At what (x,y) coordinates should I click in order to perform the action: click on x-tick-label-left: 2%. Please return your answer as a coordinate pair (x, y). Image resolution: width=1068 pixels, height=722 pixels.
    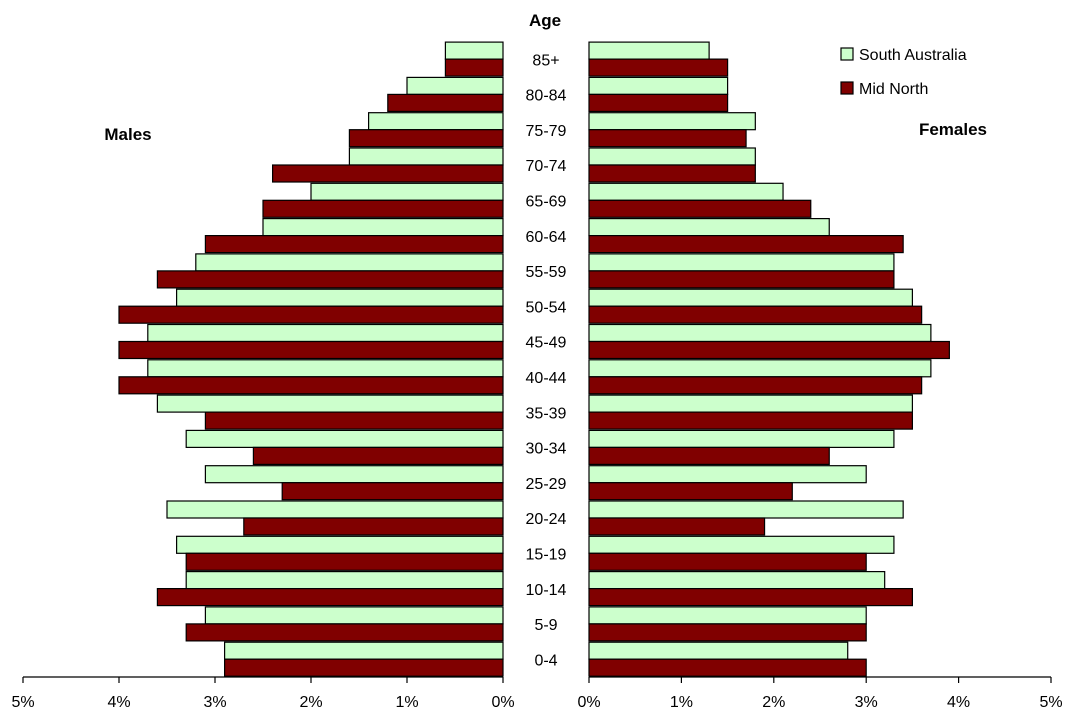
    Looking at the image, I should click on (310, 702).